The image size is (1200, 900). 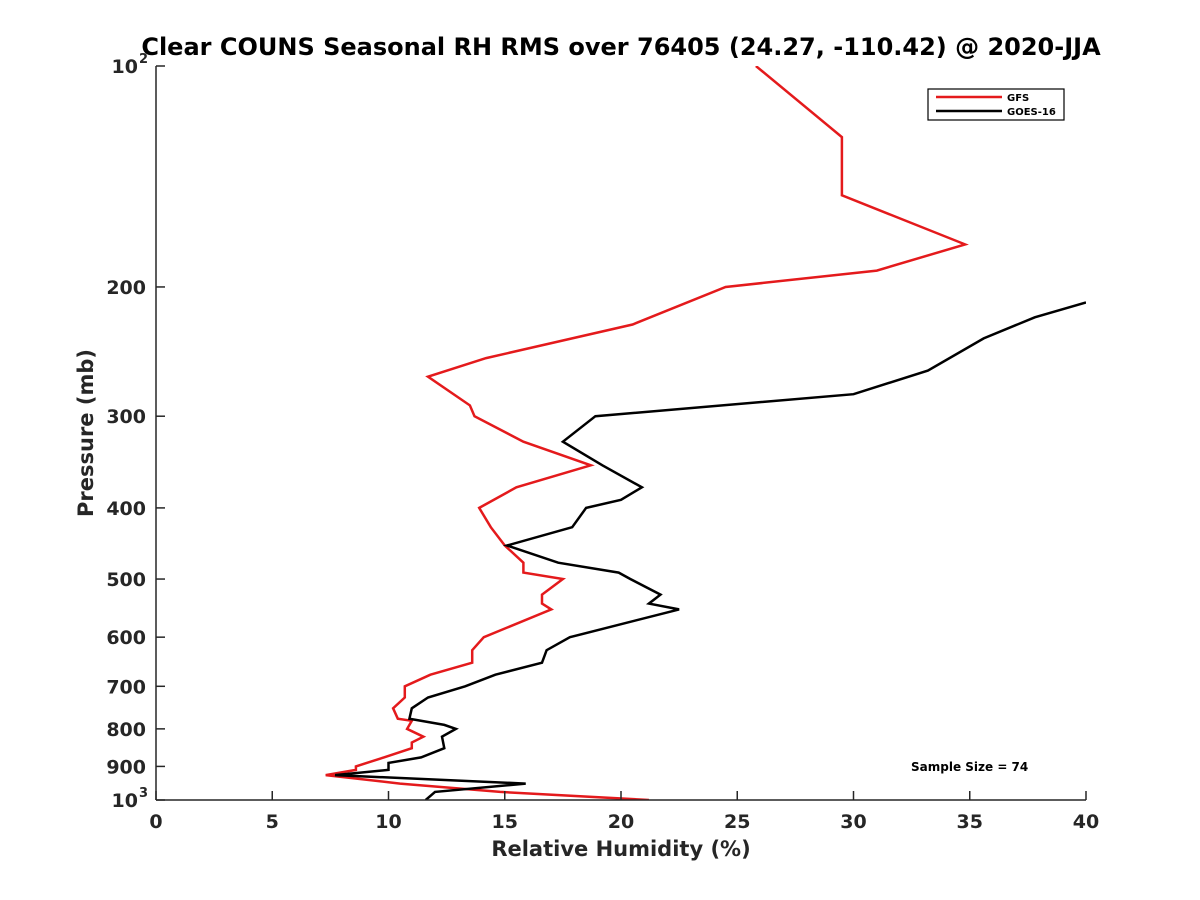 What do you see at coordinates (272, 822) in the screenshot?
I see `x-tick-label: 5` at bounding box center [272, 822].